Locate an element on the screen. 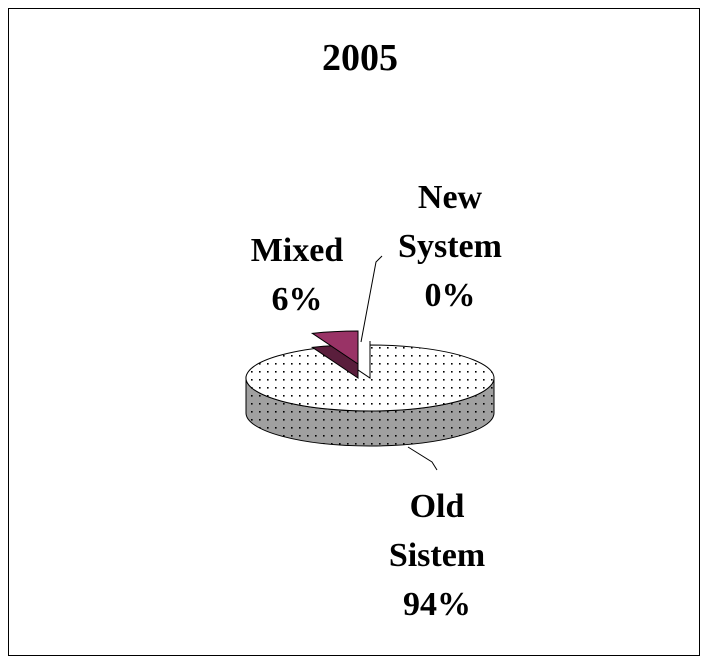 The image size is (708, 664). chart-title: 2005 is located at coordinates (360, 58).